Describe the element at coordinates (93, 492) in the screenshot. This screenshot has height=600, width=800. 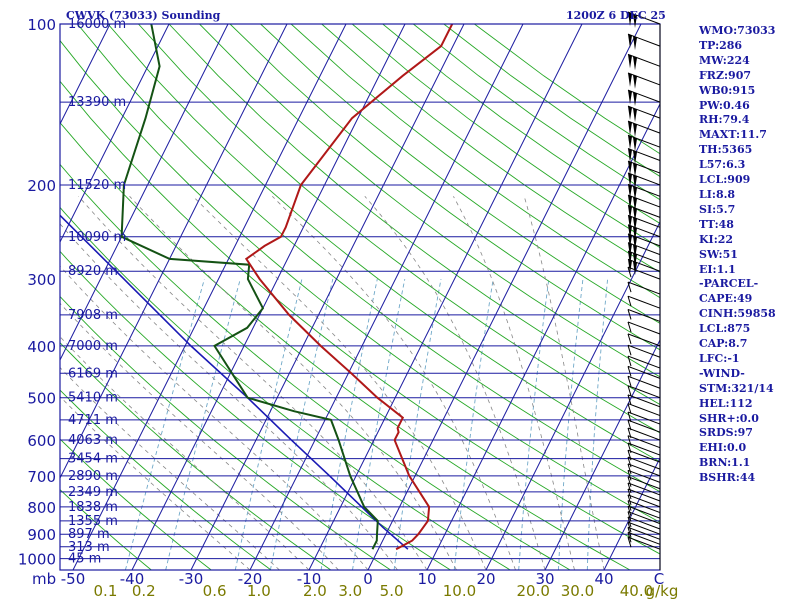
I see `height-label: 2349 m` at that location.